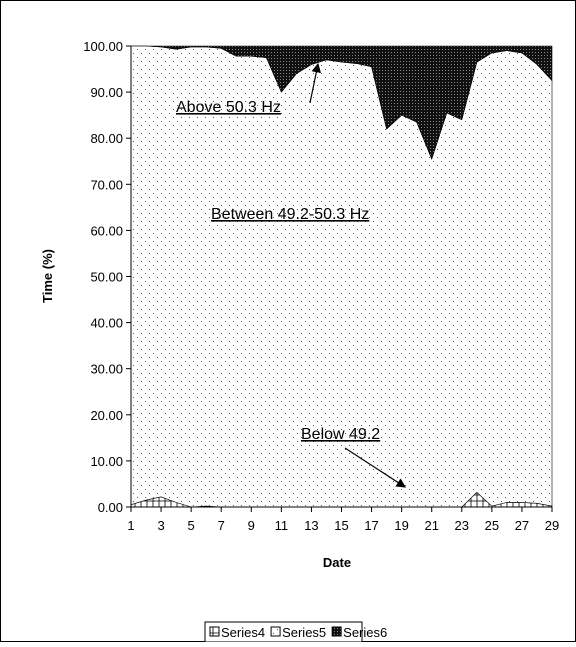 This screenshot has width=576, height=647. Describe the element at coordinates (342, 102) in the screenshot. I see `area` at that location.